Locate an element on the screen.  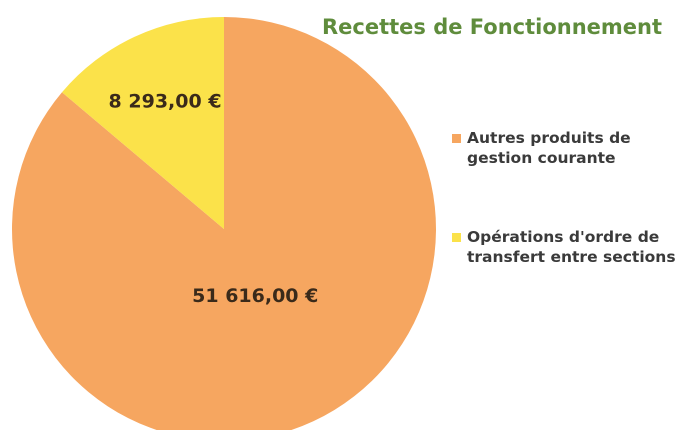
legend-item: Autres produits de gestion courante is located at coordinates (572, 148).